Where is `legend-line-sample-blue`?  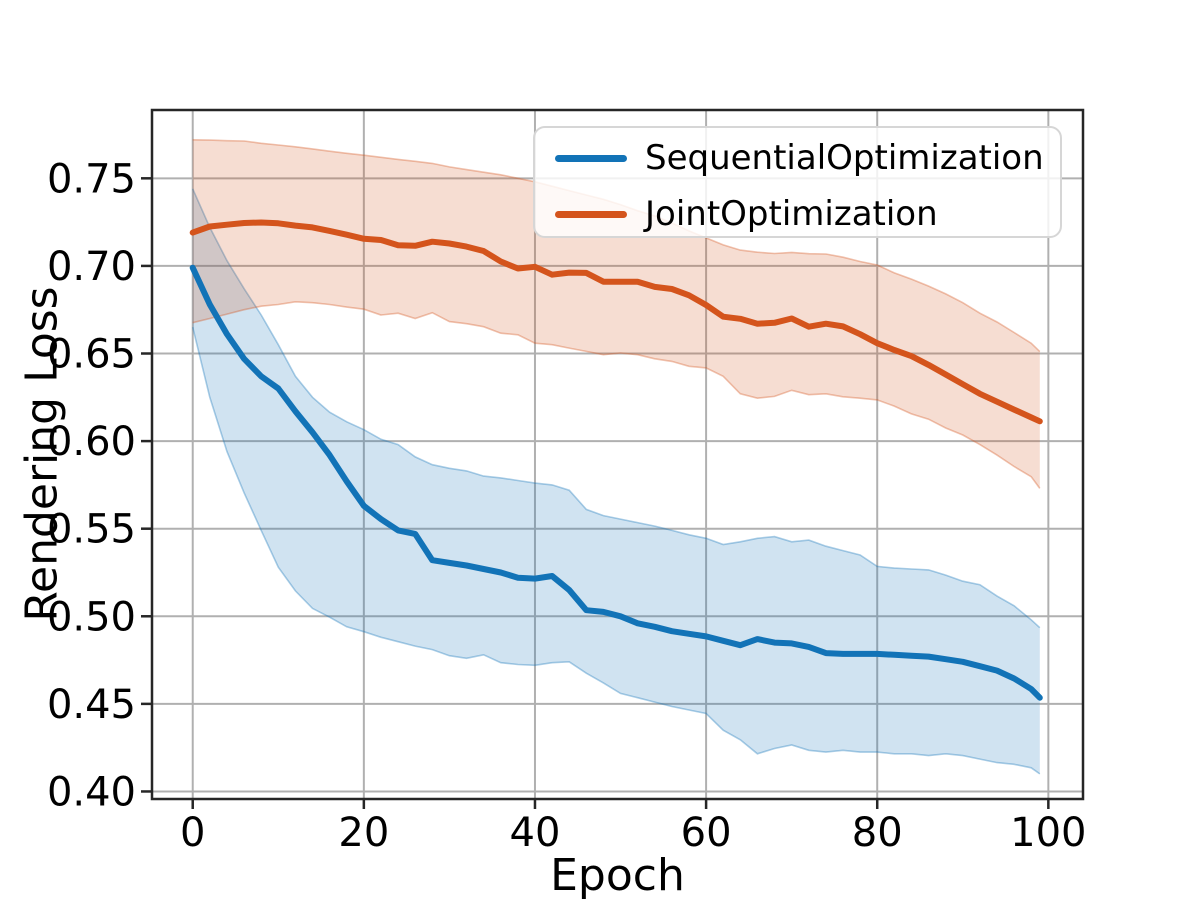 legend-line-sample-blue is located at coordinates (591, 158).